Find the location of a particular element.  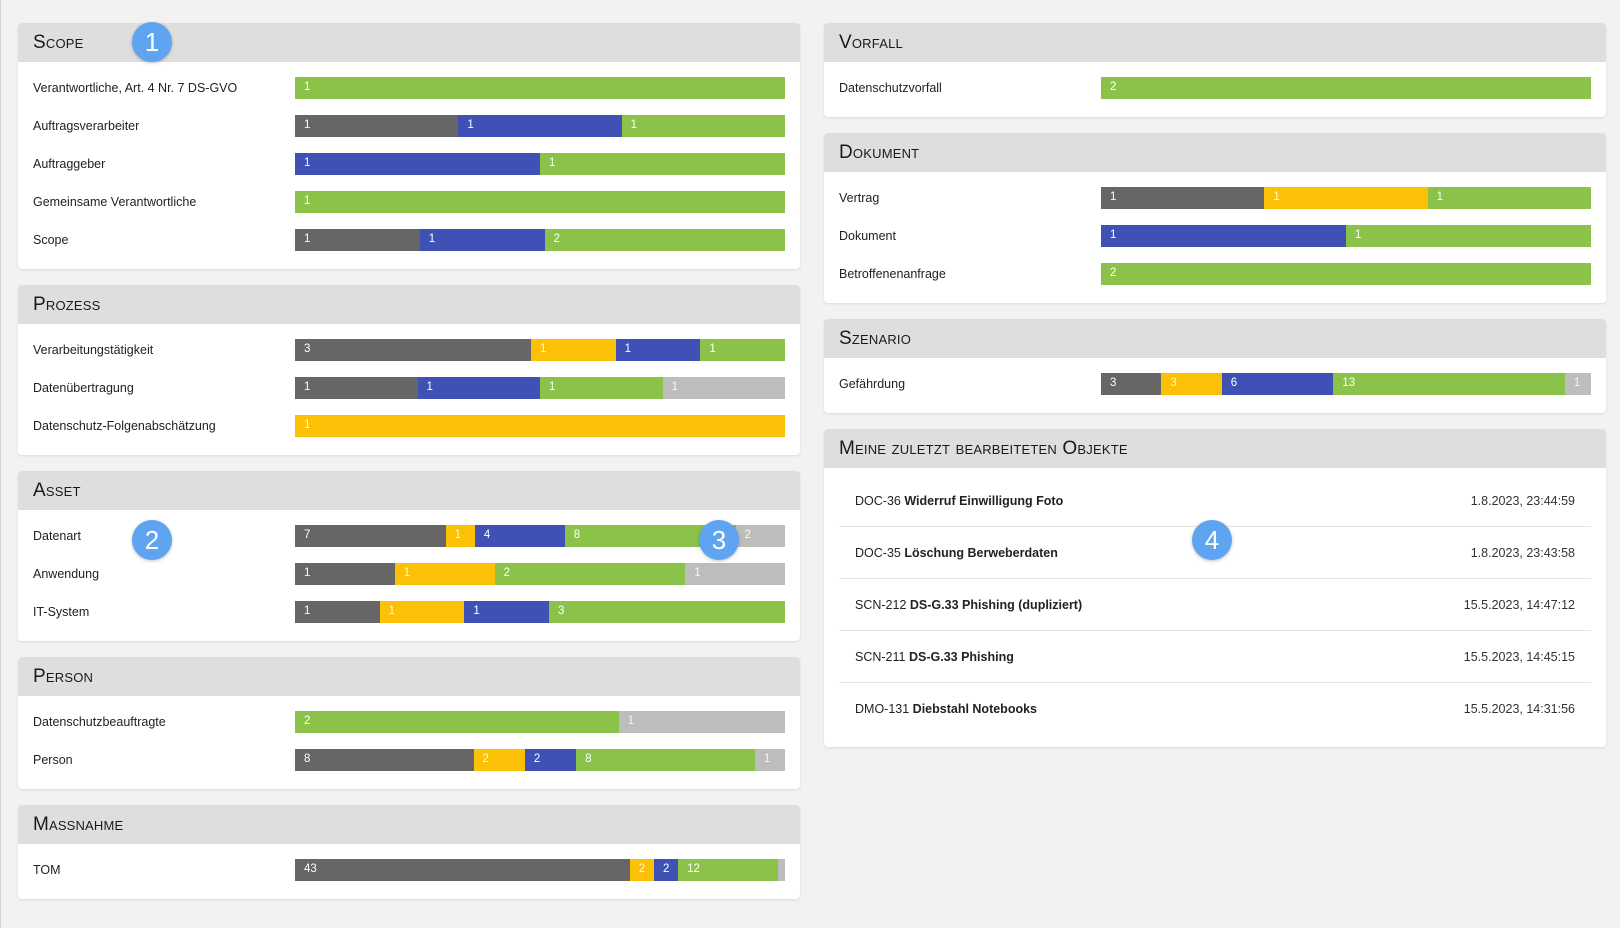

stat-row-it-system: IT-System 1 1 1 3 is located at coordinates (409, 612).